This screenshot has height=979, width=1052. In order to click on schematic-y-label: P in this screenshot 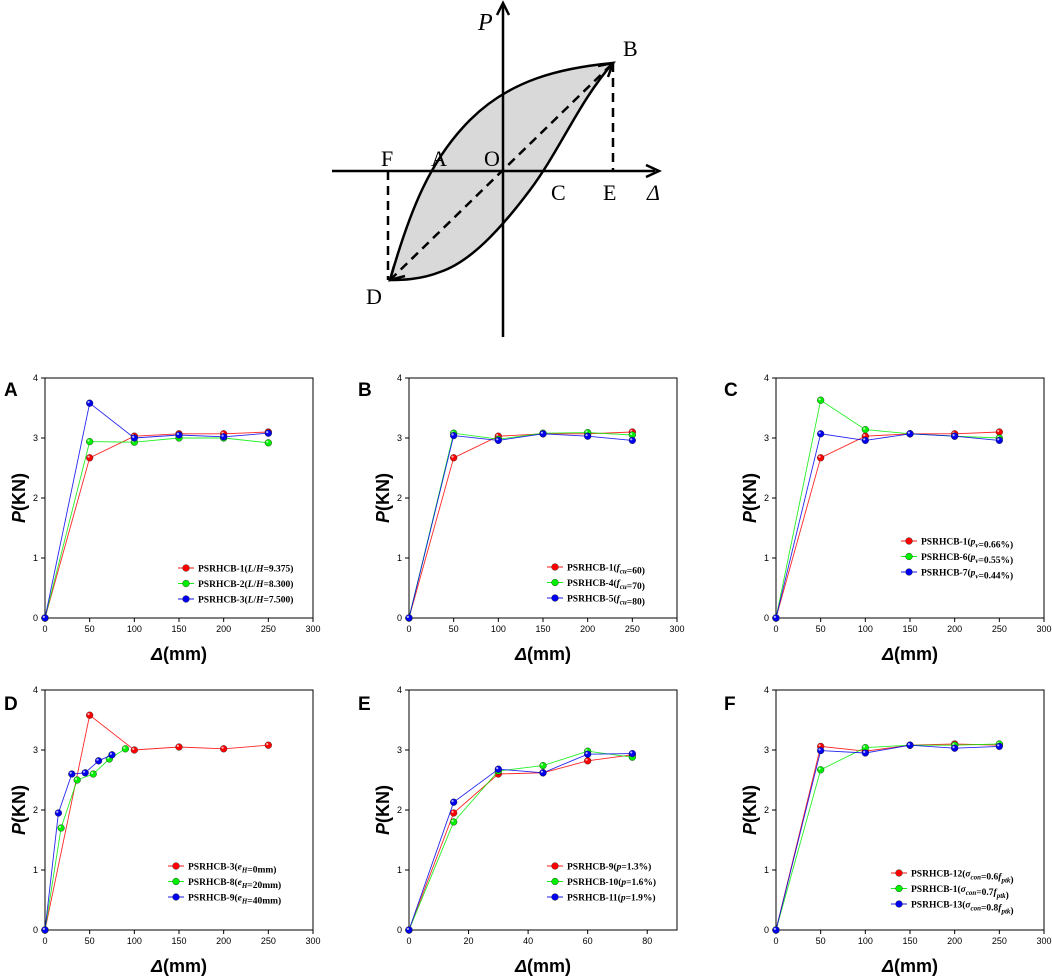, I will do `click(485, 23)`.